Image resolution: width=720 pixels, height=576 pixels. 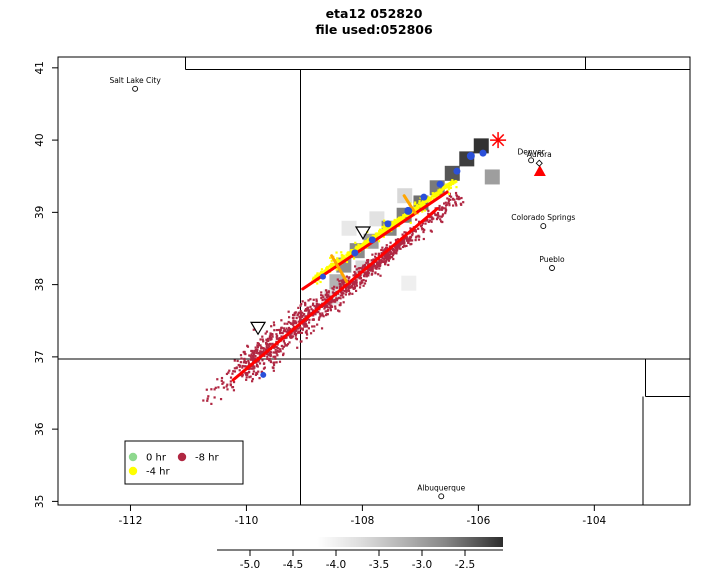 I want to click on colorbar-tick-label: -5.0, so click(x=250, y=565).